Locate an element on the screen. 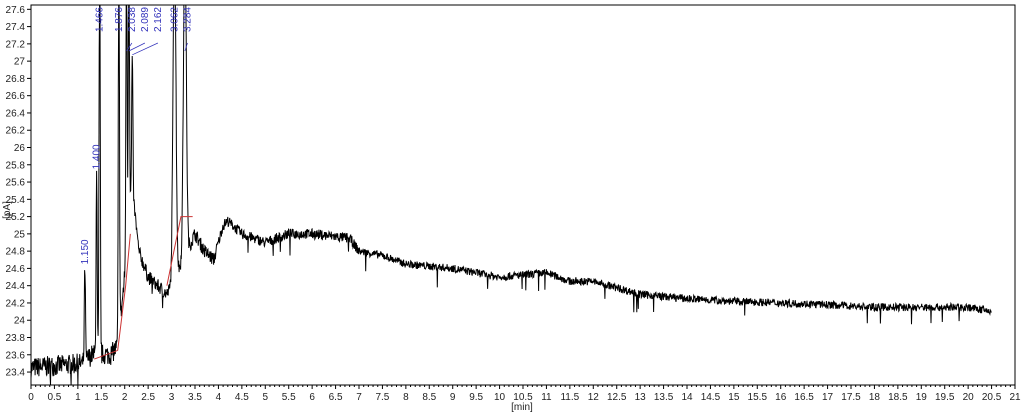 The width and height of the screenshot is (1024, 412). x-tick-label: 4.5 is located at coordinates (242, 397).